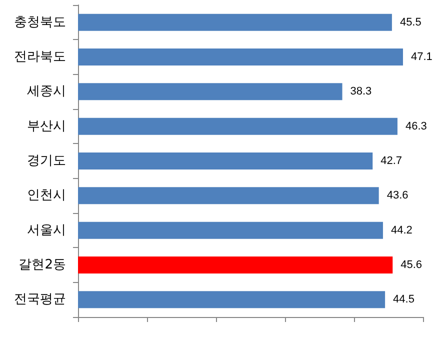 The width and height of the screenshot is (441, 337). What do you see at coordinates (46, 161) in the screenshot?
I see `y-tick-label: 경기도` at bounding box center [46, 161].